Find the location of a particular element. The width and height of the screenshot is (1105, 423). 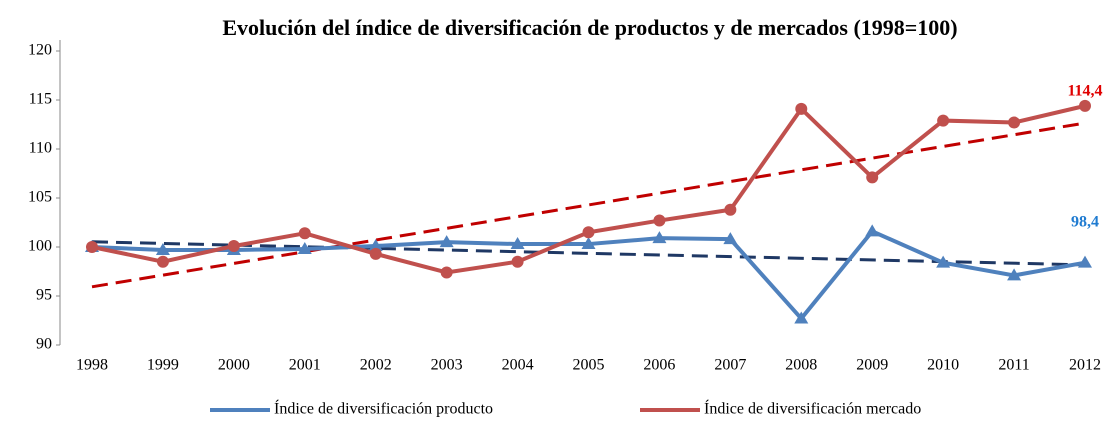

y-tick-label: 105 is located at coordinates (40, 197).